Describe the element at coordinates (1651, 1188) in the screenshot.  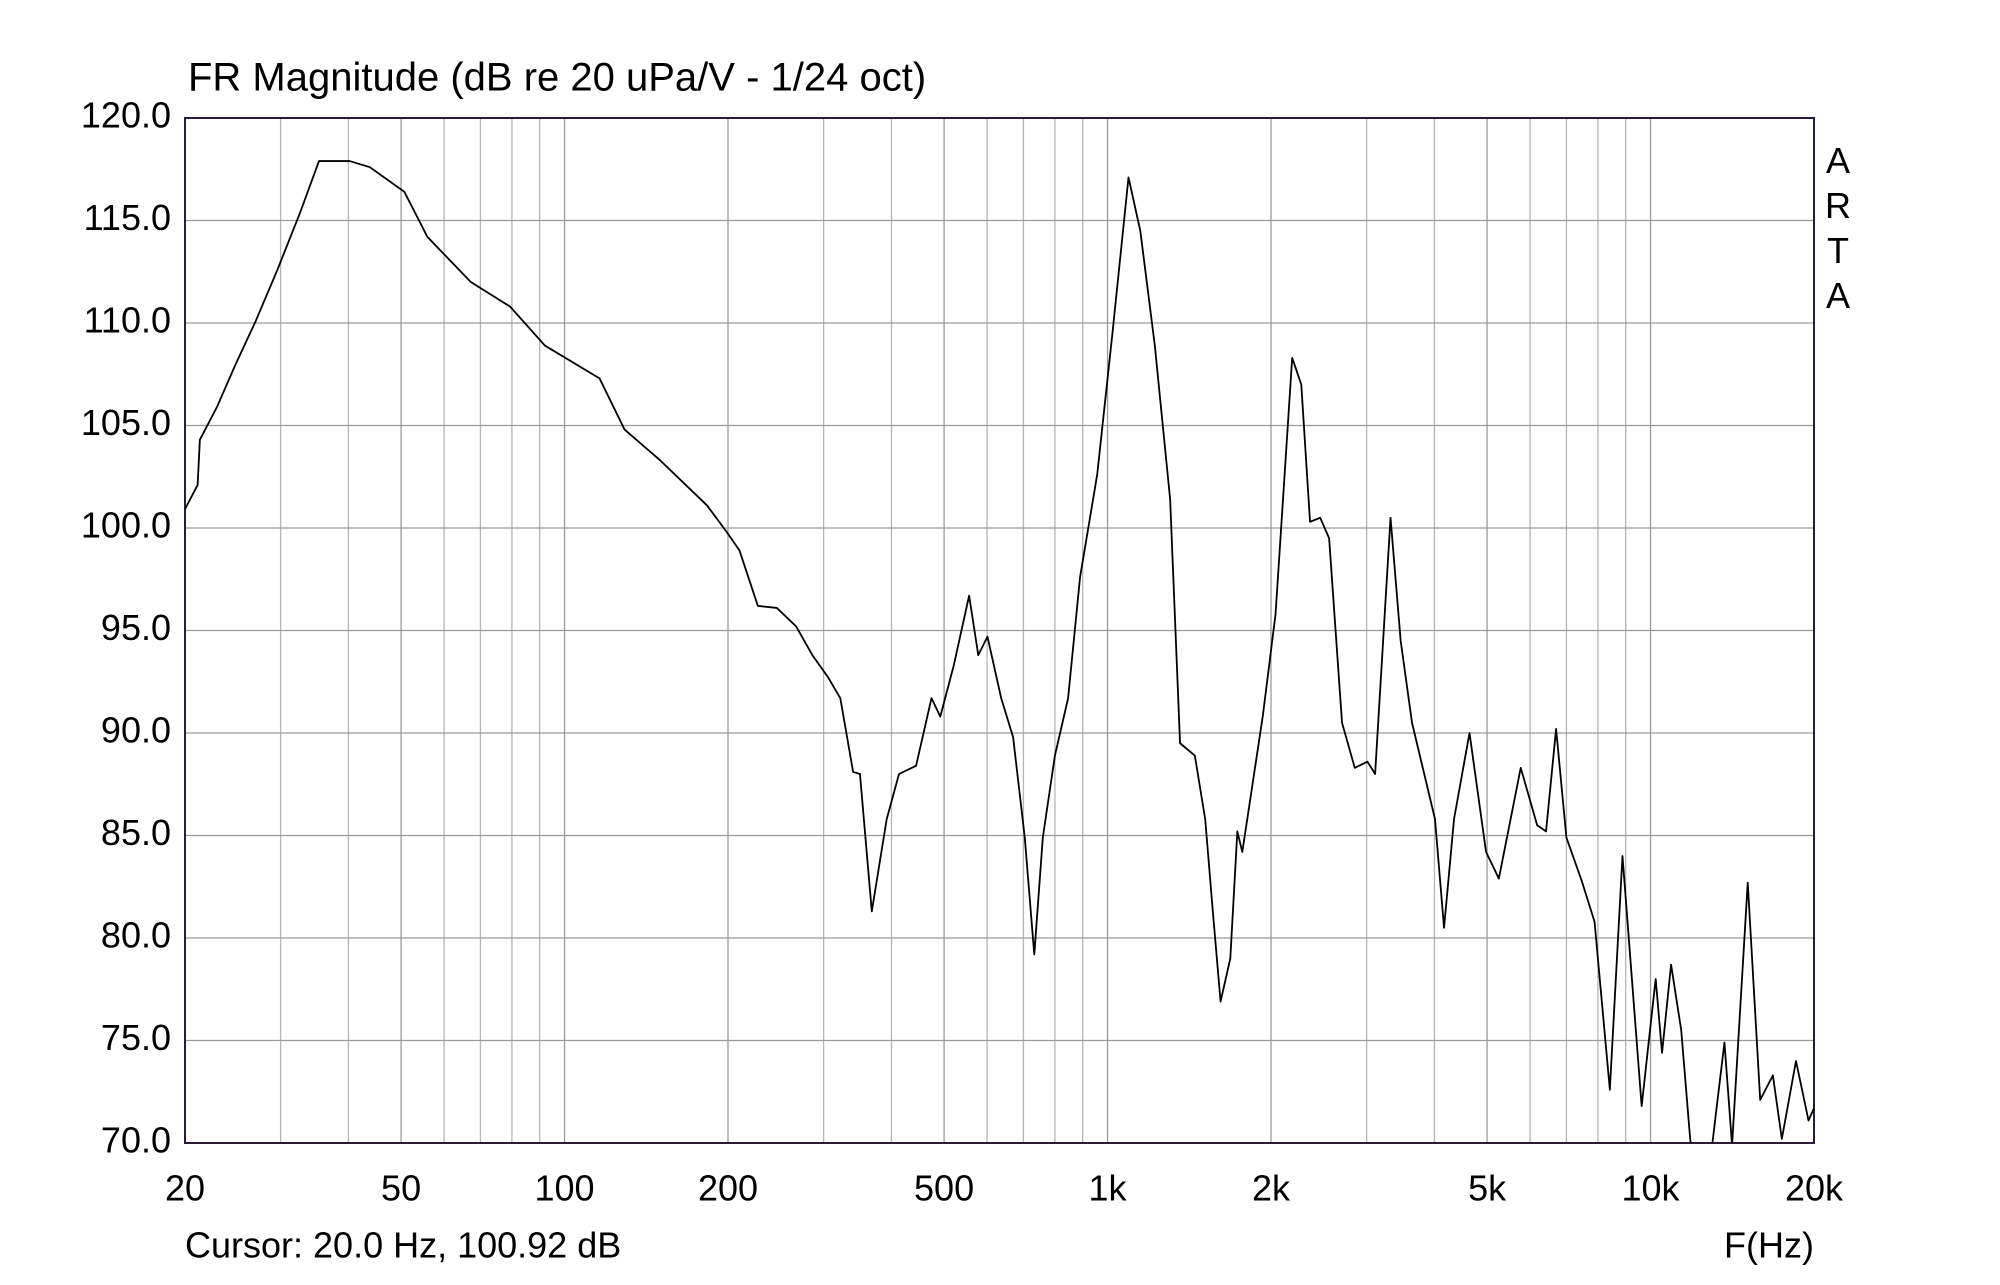
I see `x-tick-label: 10k` at that location.